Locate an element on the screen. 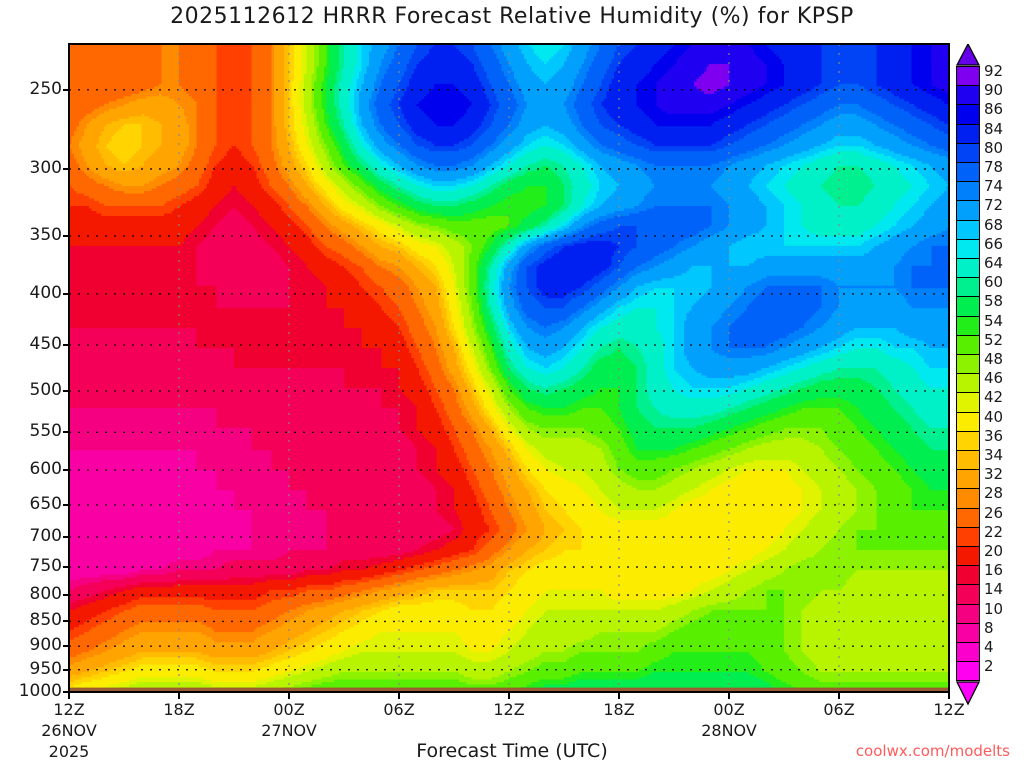 The height and width of the screenshot is (768, 1024). y-axis-label: 600 is located at coordinates (45, 469).